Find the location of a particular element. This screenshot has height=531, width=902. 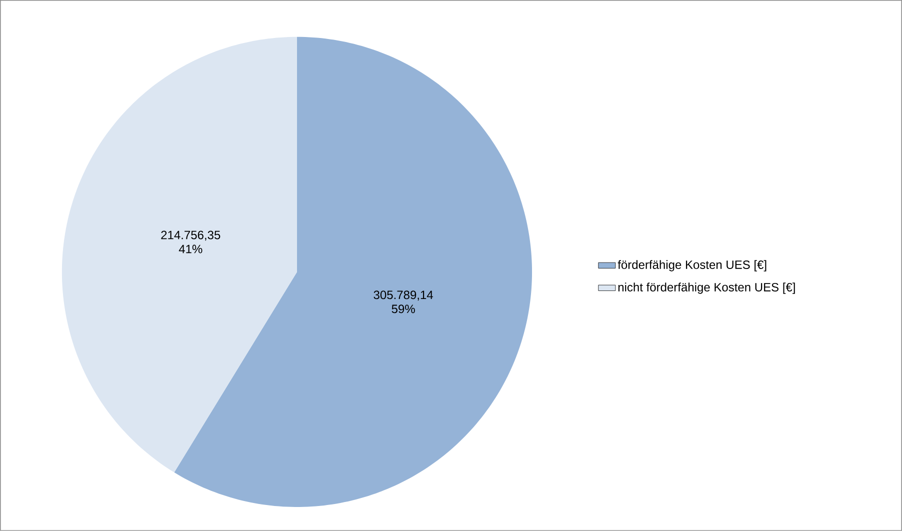

legend-label: förderfähige Kosten UES [€] is located at coordinates (692, 266).